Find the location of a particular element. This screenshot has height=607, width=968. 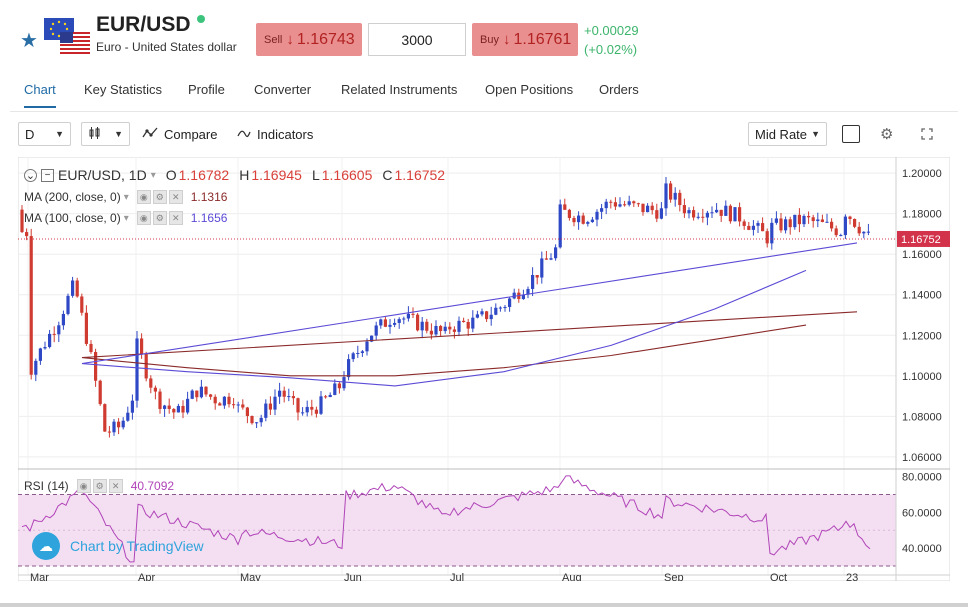

chevron-down-icon: ▼ is located at coordinates (59, 134).